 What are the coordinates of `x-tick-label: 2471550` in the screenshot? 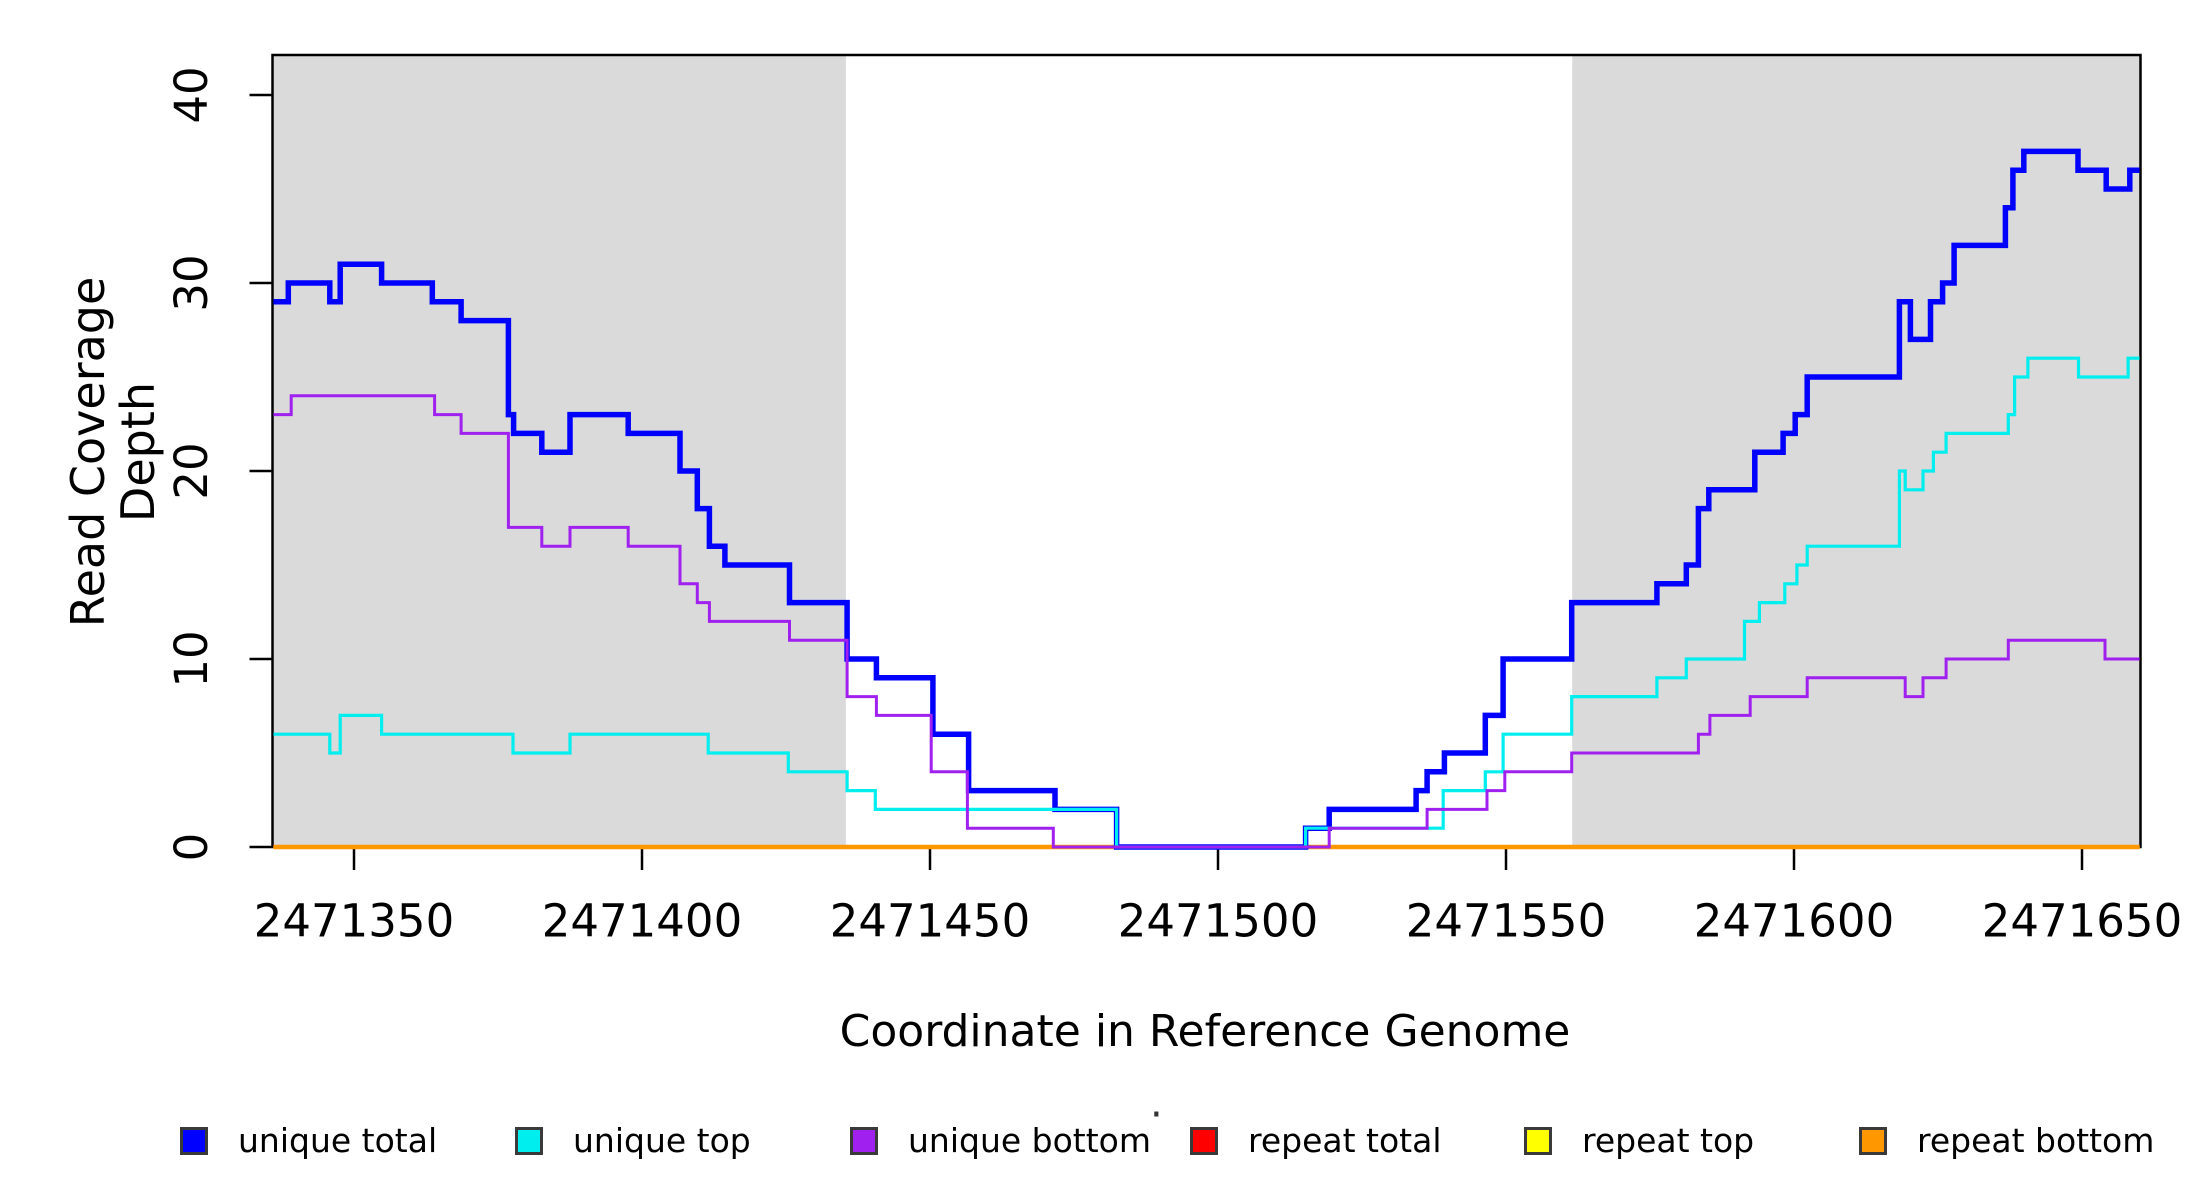 It's located at (1506, 921).